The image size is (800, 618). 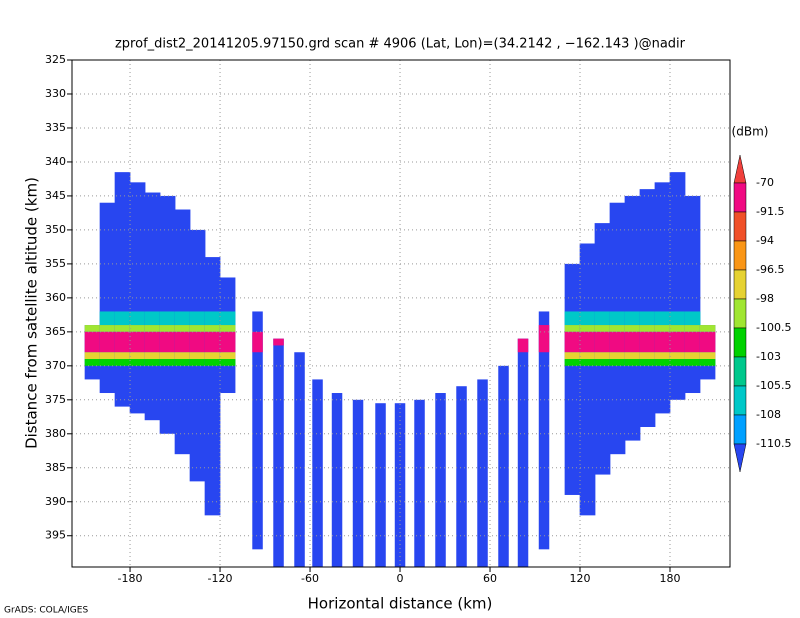 I want to click on y-tick-label: 380, so click(x=55, y=433).